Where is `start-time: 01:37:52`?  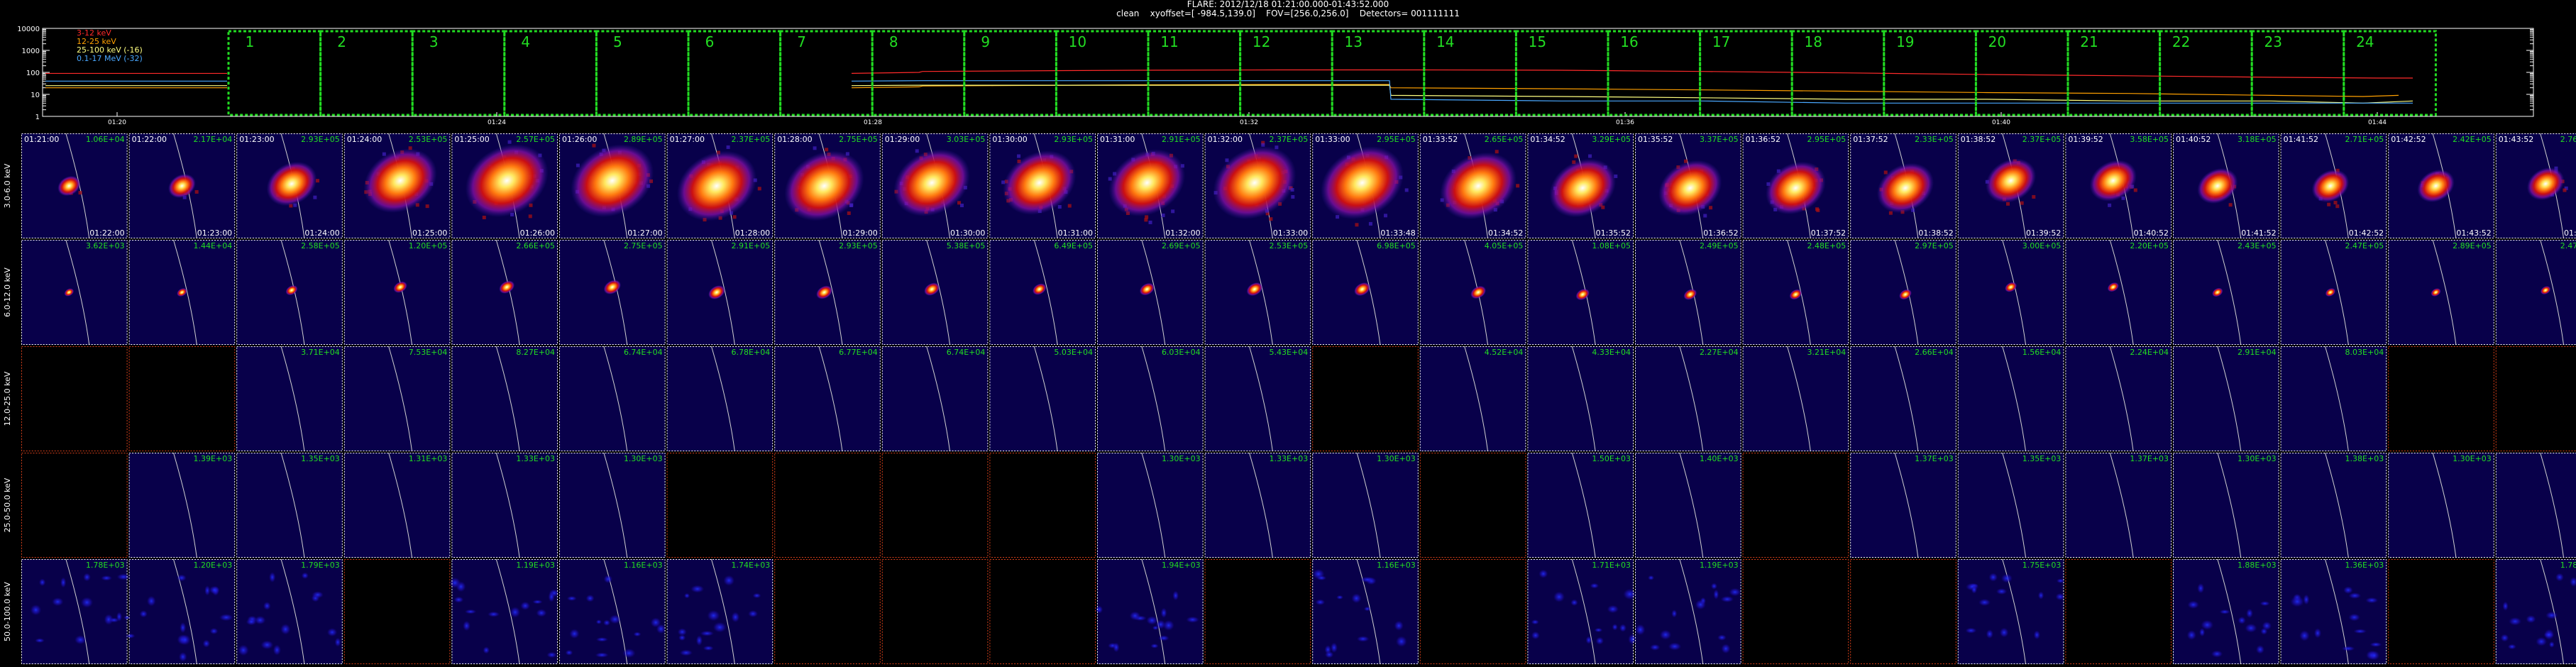
start-time: 01:37:52 is located at coordinates (1870, 139).